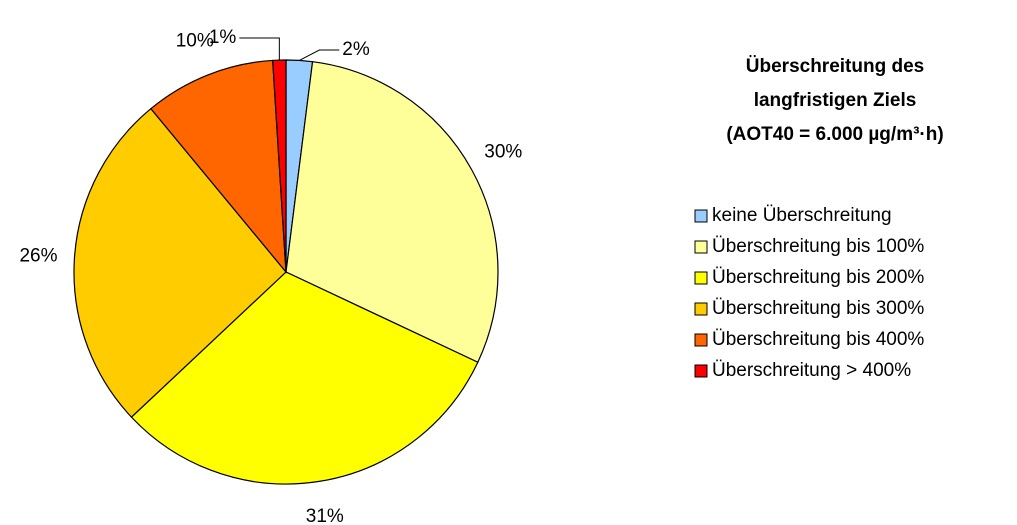 This screenshot has width=1017, height=525. What do you see at coordinates (503, 152) in the screenshot?
I see `data-label: 30%` at bounding box center [503, 152].